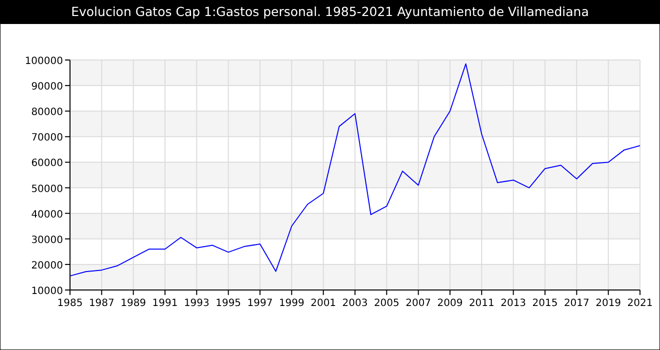 The image size is (660, 350). I want to click on x-tick-label: 2003, so click(355, 303).